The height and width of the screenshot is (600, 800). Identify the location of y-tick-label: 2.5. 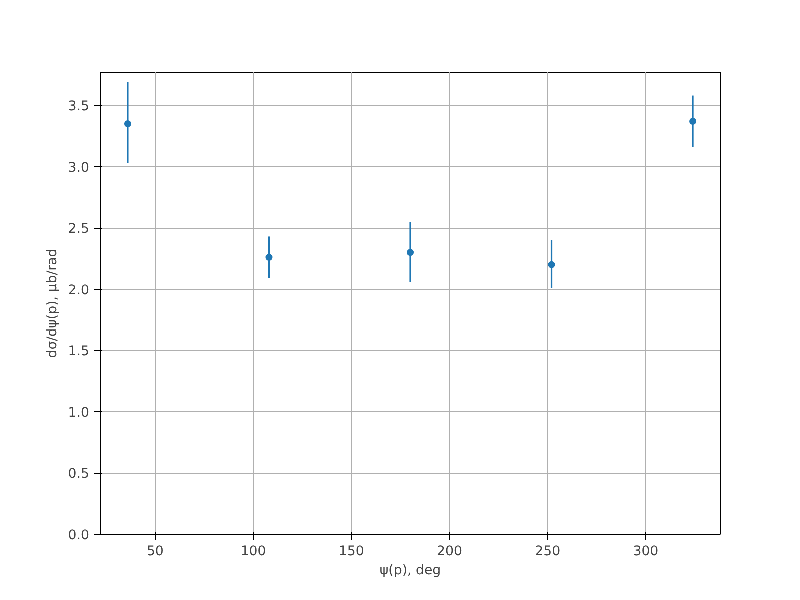
(79, 230).